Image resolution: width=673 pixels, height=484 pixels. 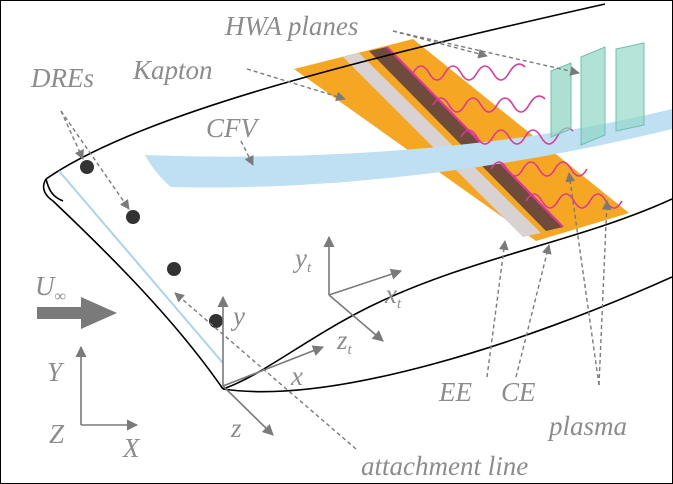 I want to click on z-t-label: zt, so click(x=344, y=341).